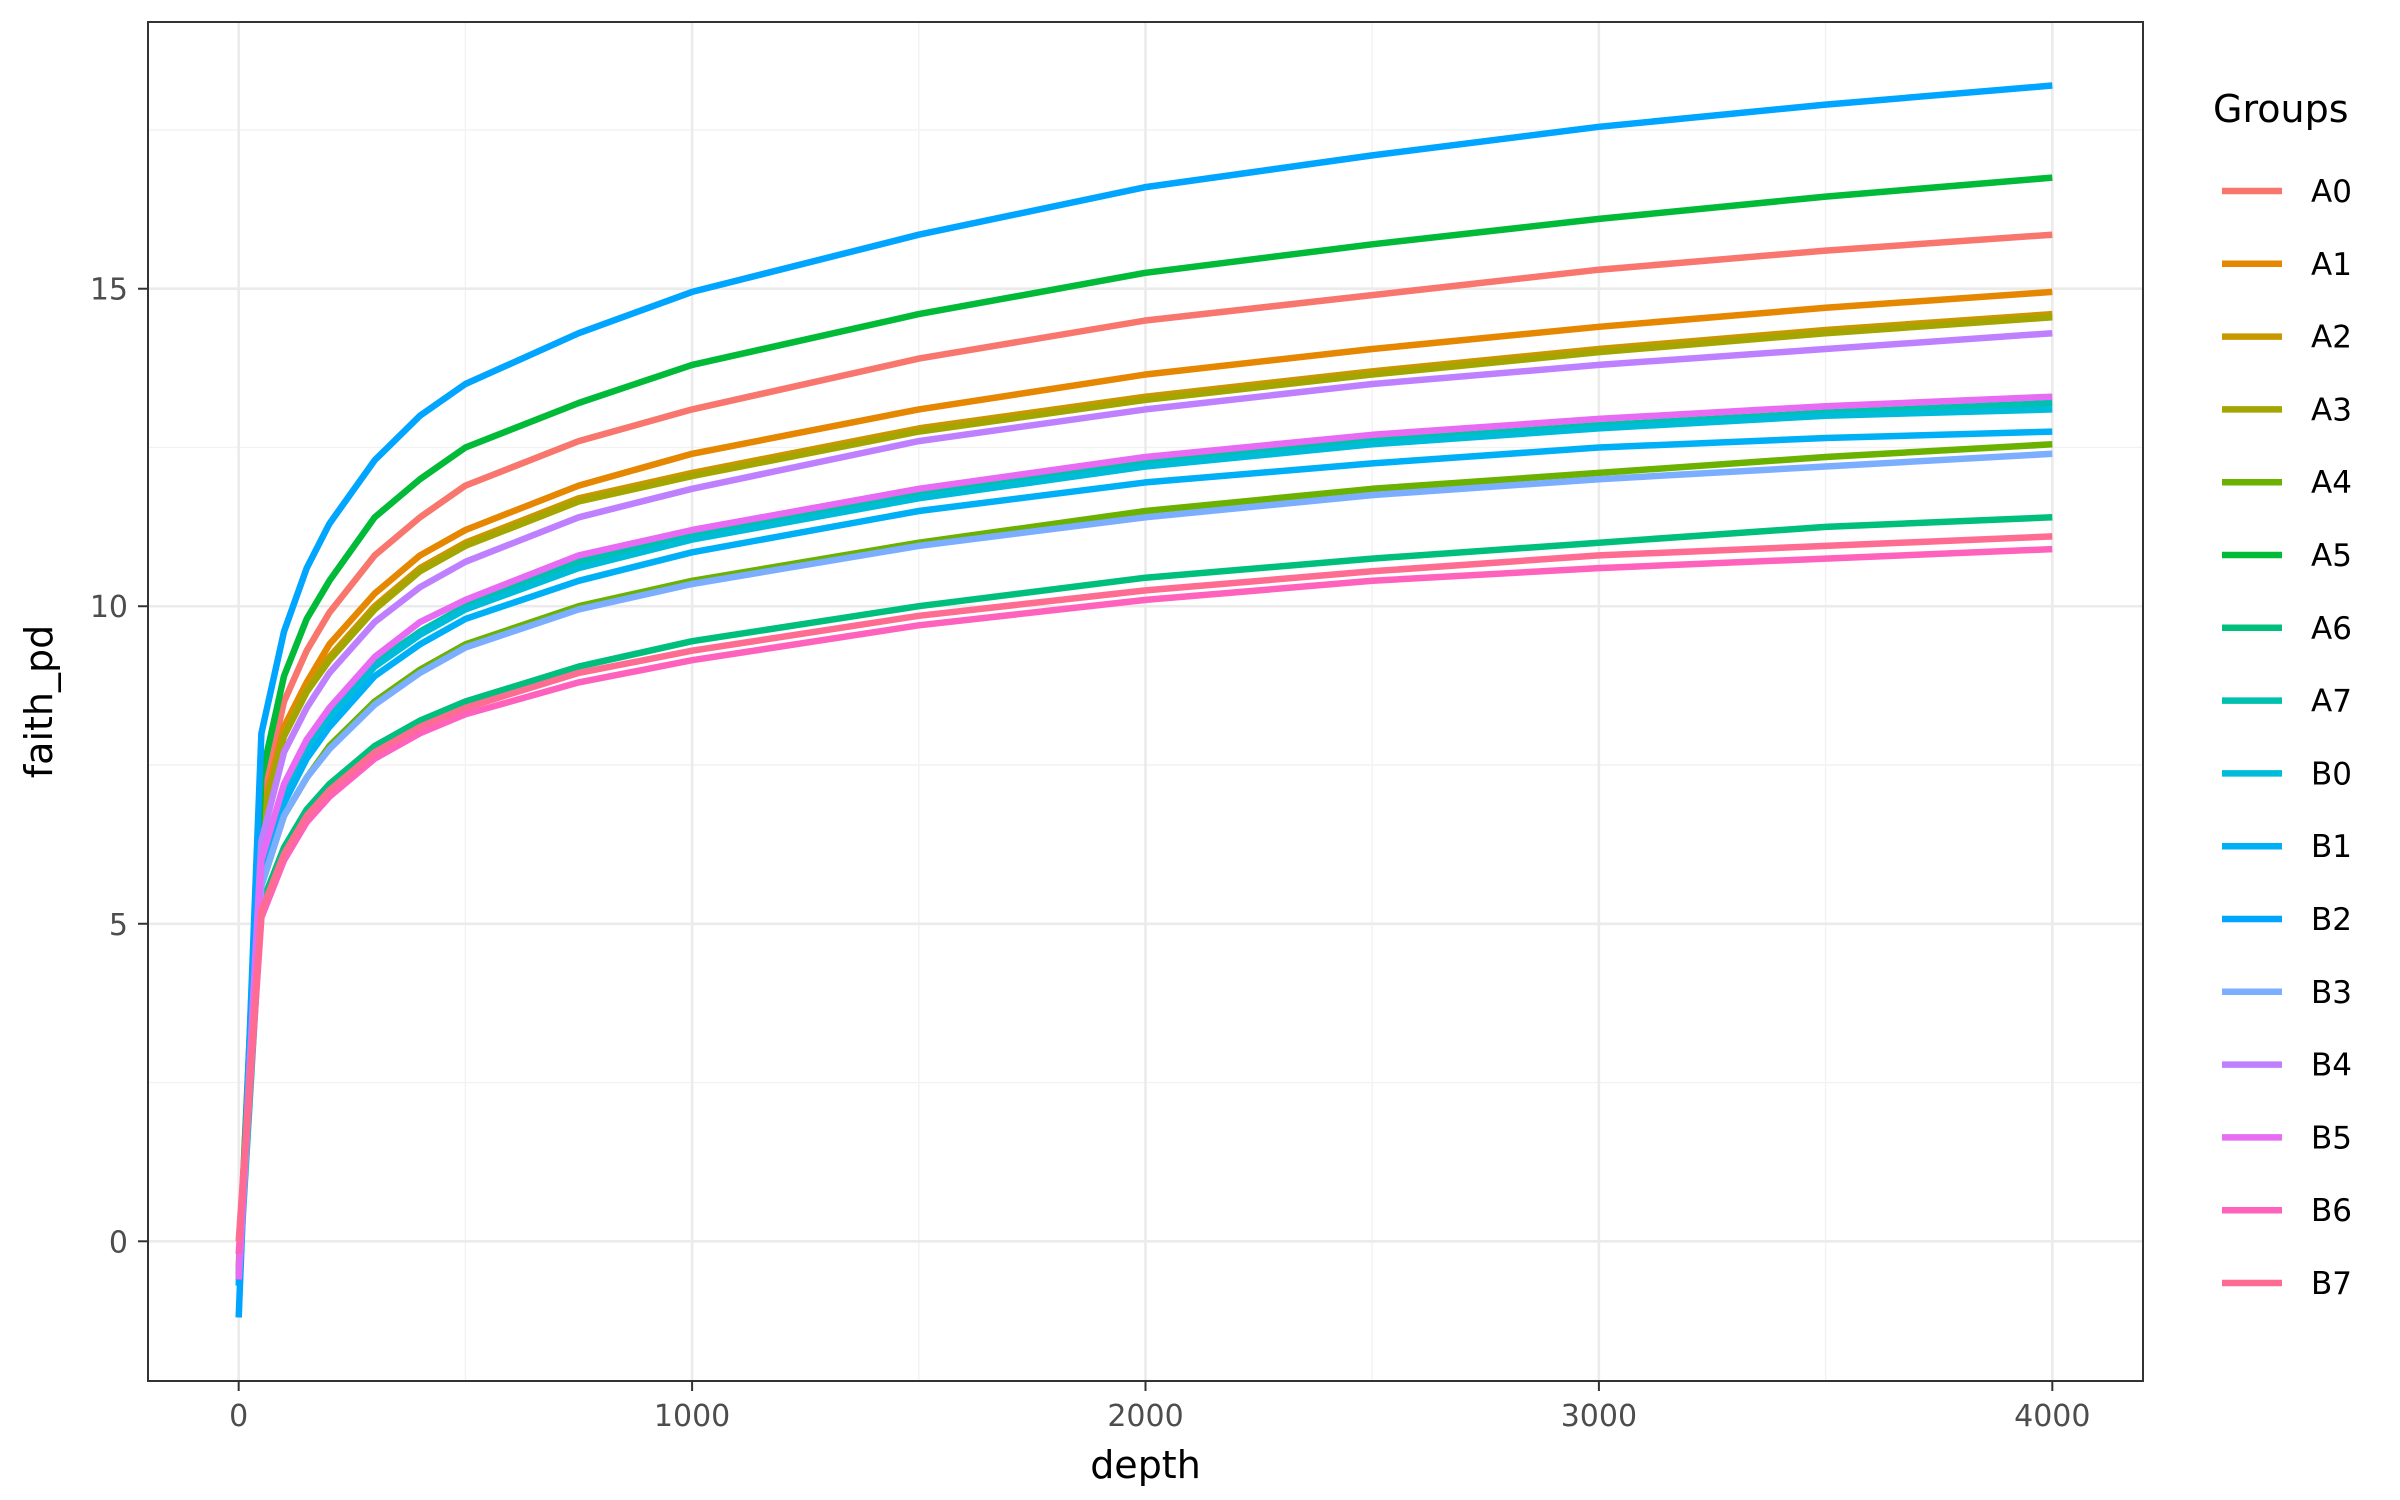 The height and width of the screenshot is (1500, 2400). I want to click on x-axis: 0 1000 2000 3000 4000, so click(1159, 1407).